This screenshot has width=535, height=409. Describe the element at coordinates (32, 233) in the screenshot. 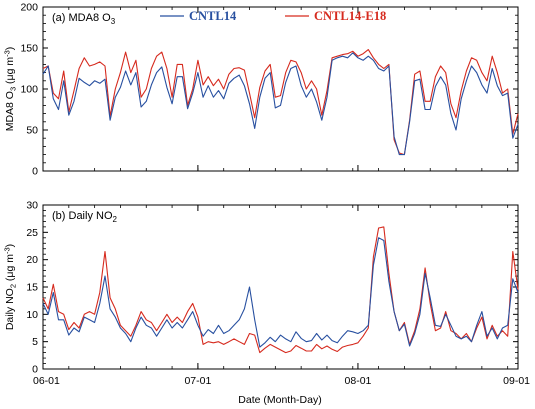

I see `y-tick-label: 25` at that location.